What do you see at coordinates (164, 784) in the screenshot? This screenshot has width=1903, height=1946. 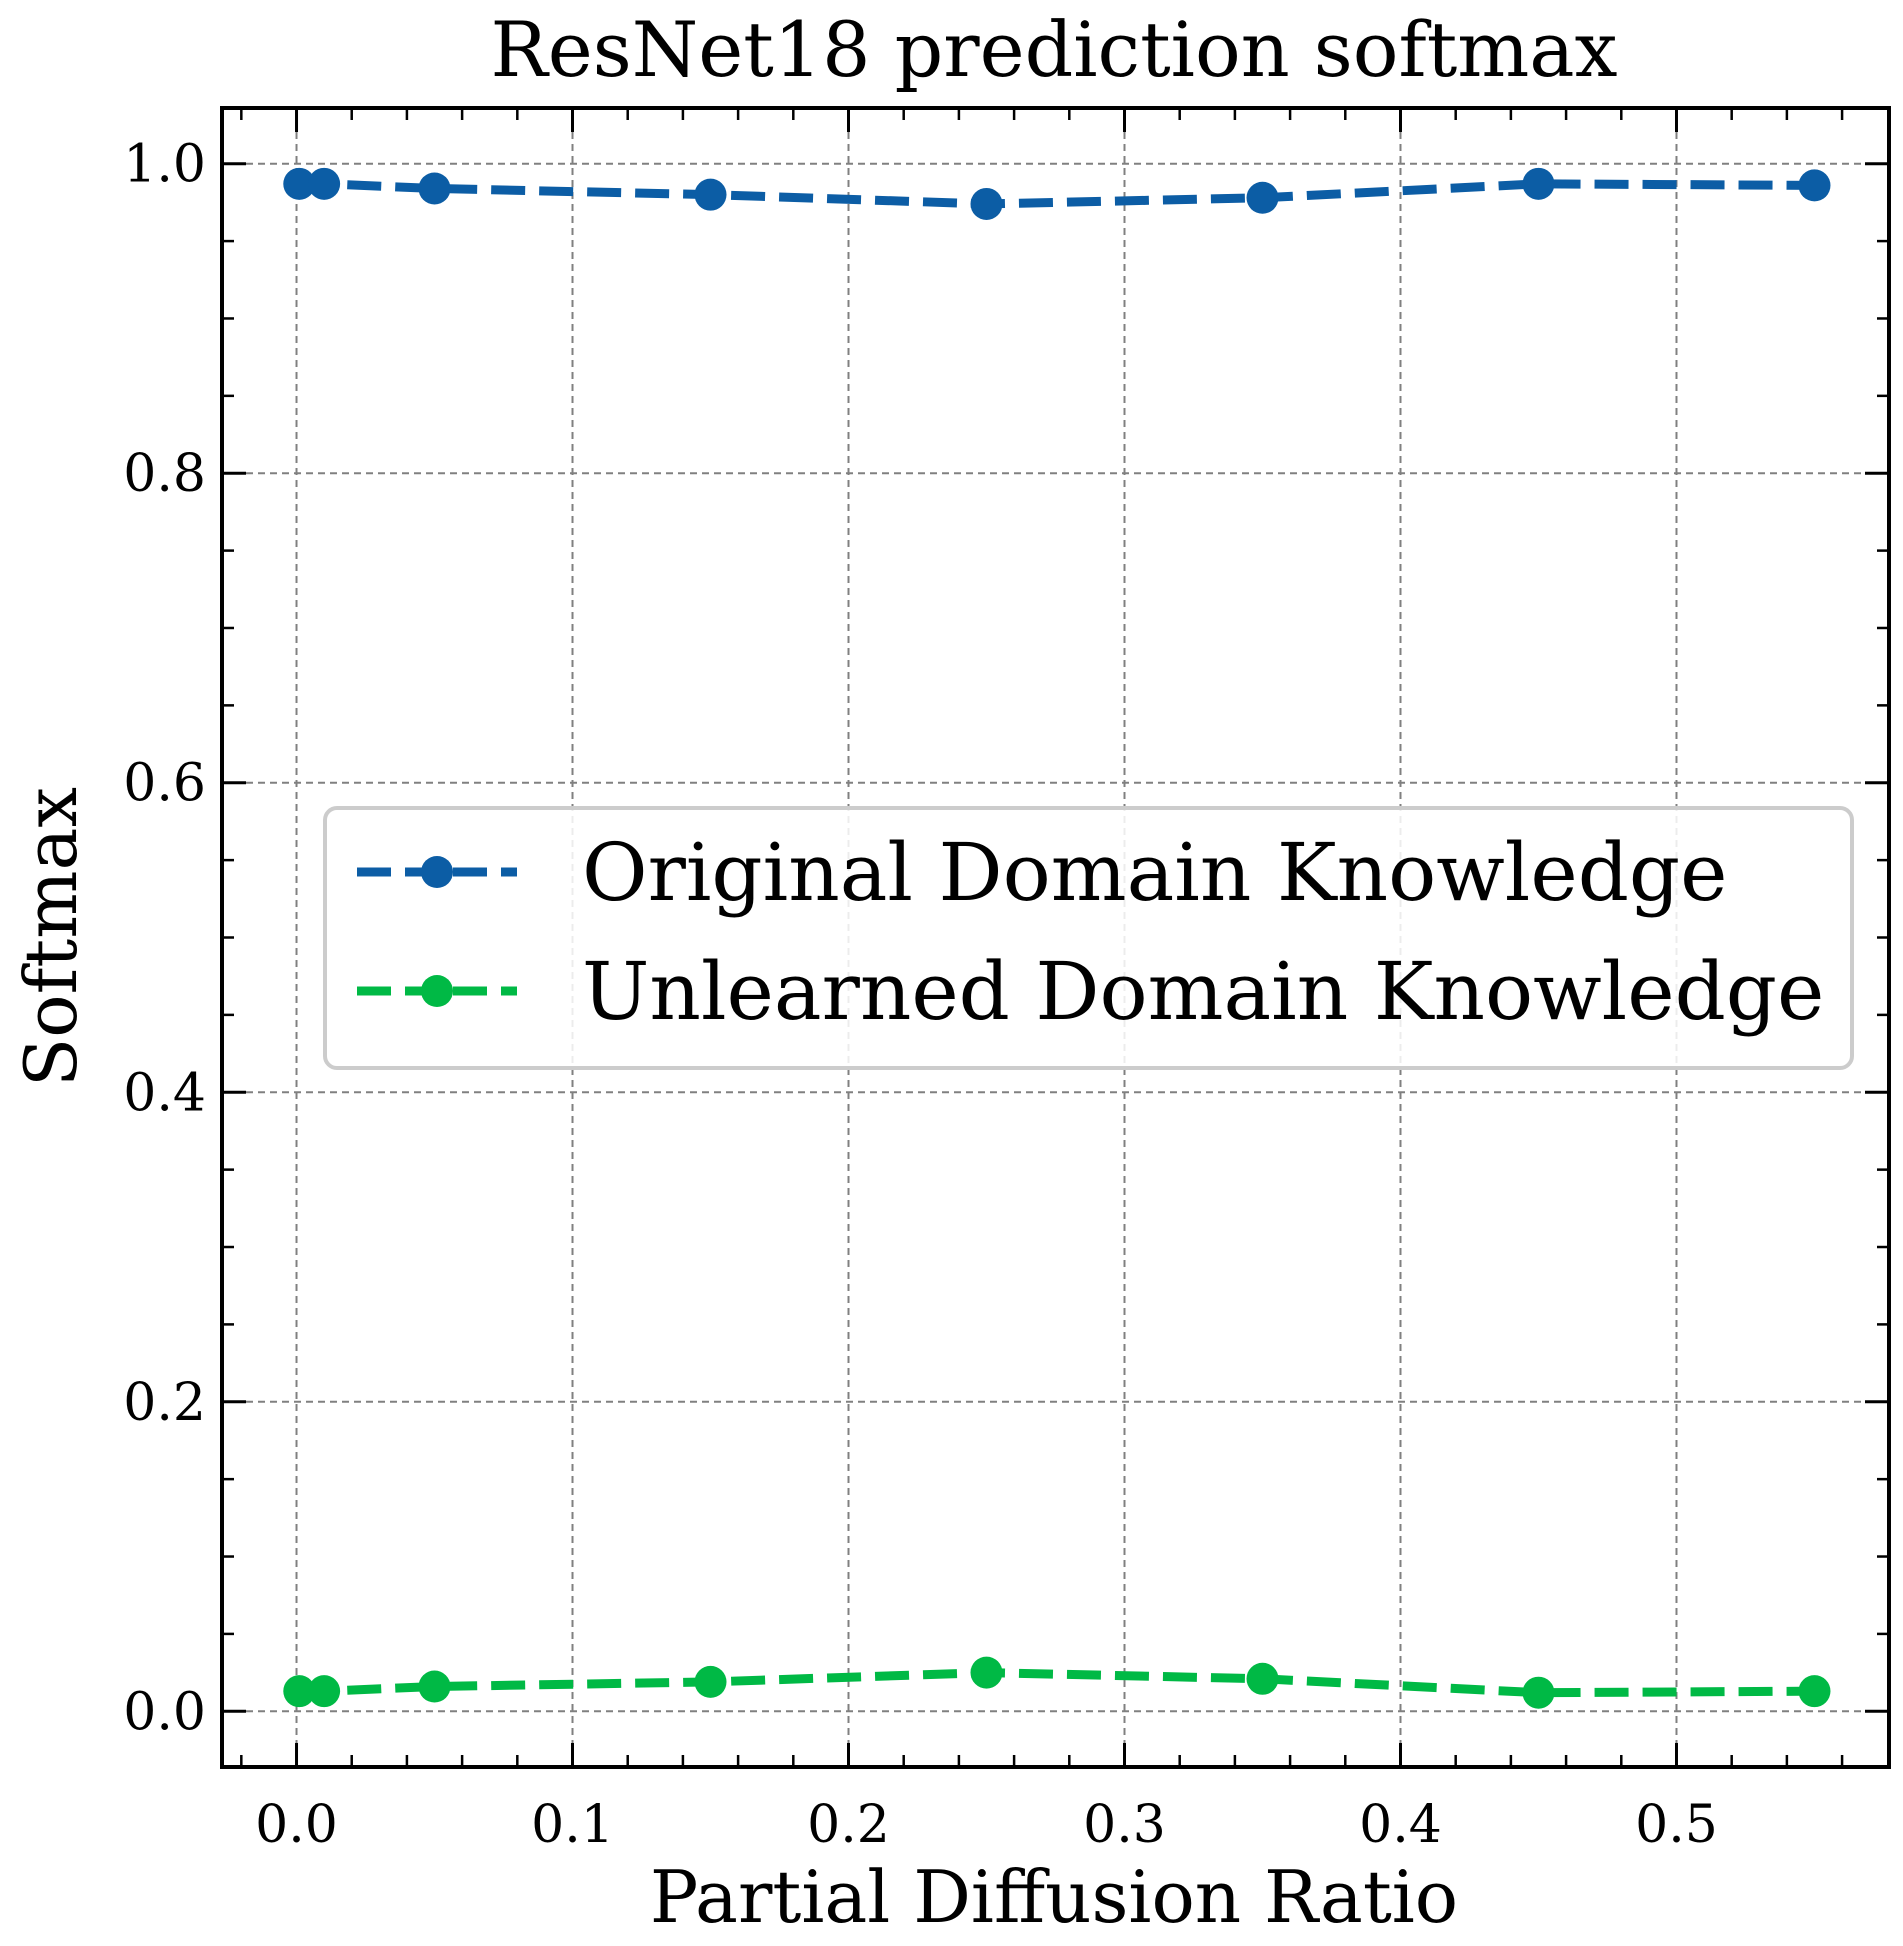 I see `y-tick-label: 0.6` at bounding box center [164, 784].